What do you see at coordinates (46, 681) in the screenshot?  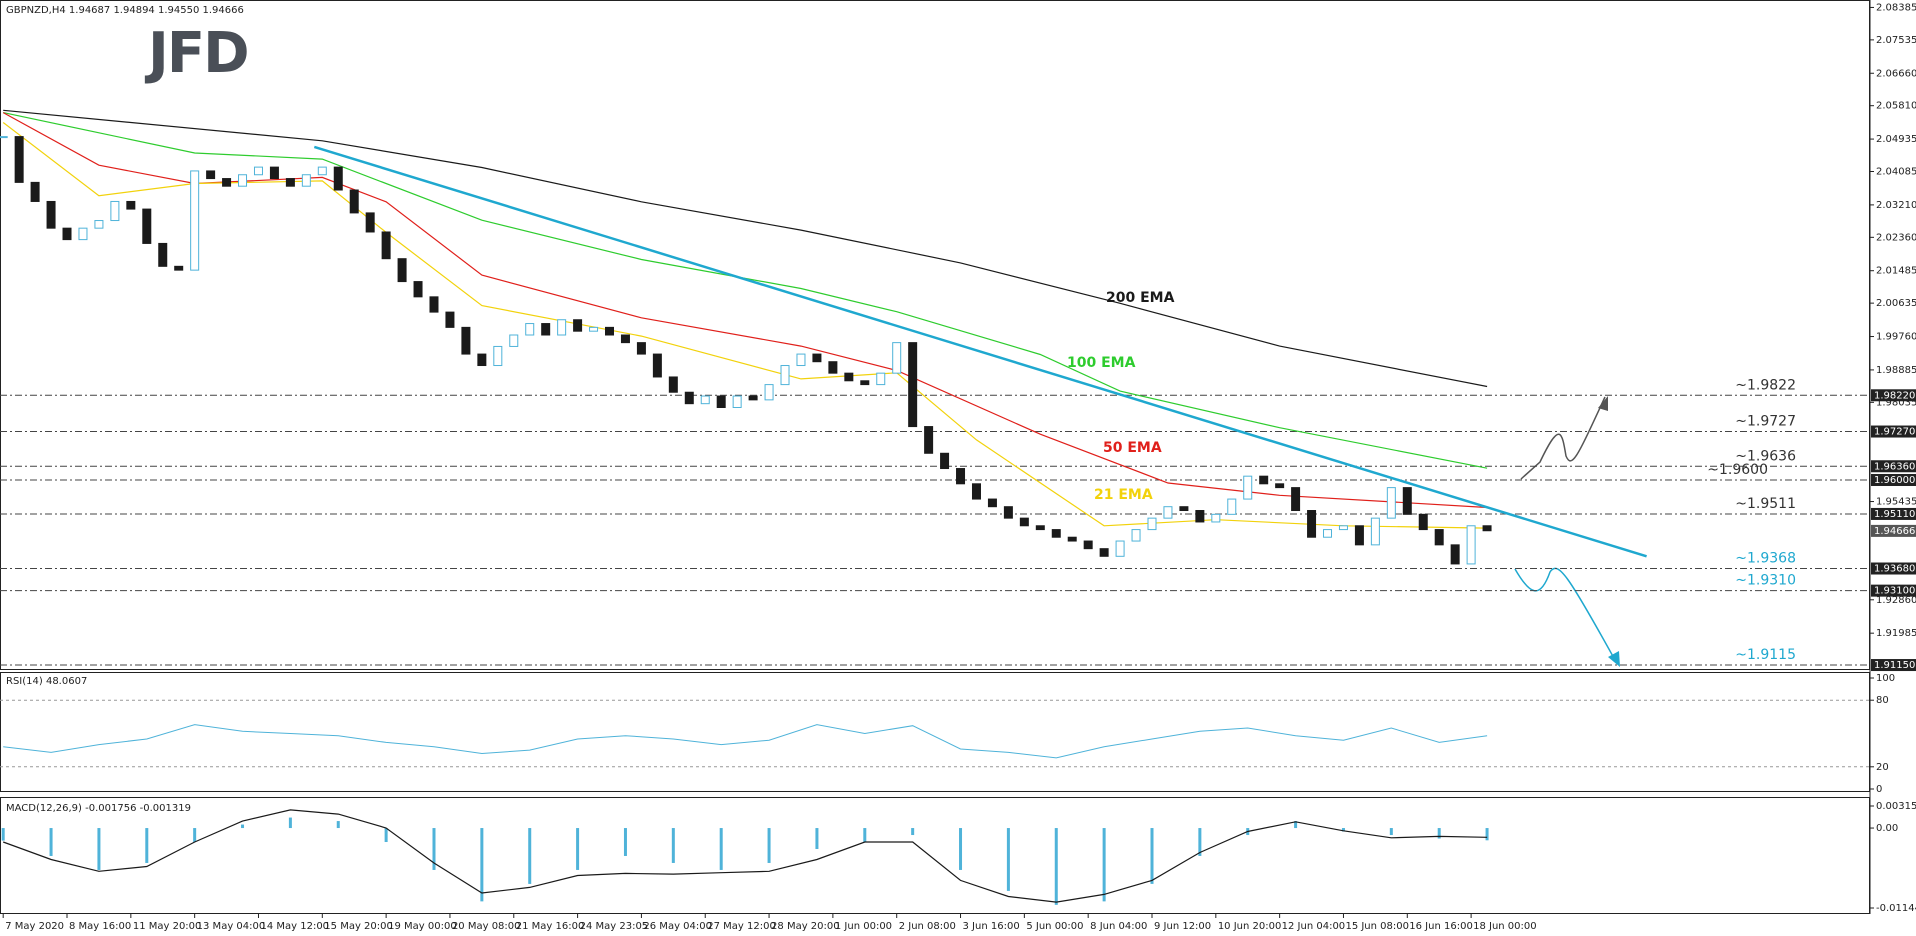 I see `rsi-header: RSI(14) 48.0607` at bounding box center [46, 681].